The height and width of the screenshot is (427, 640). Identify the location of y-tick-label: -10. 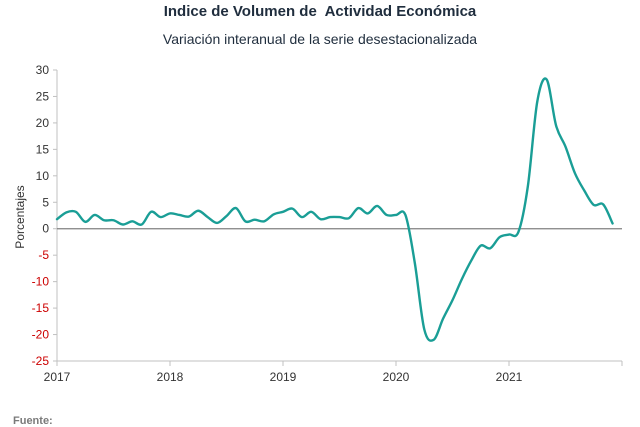
(41, 282).